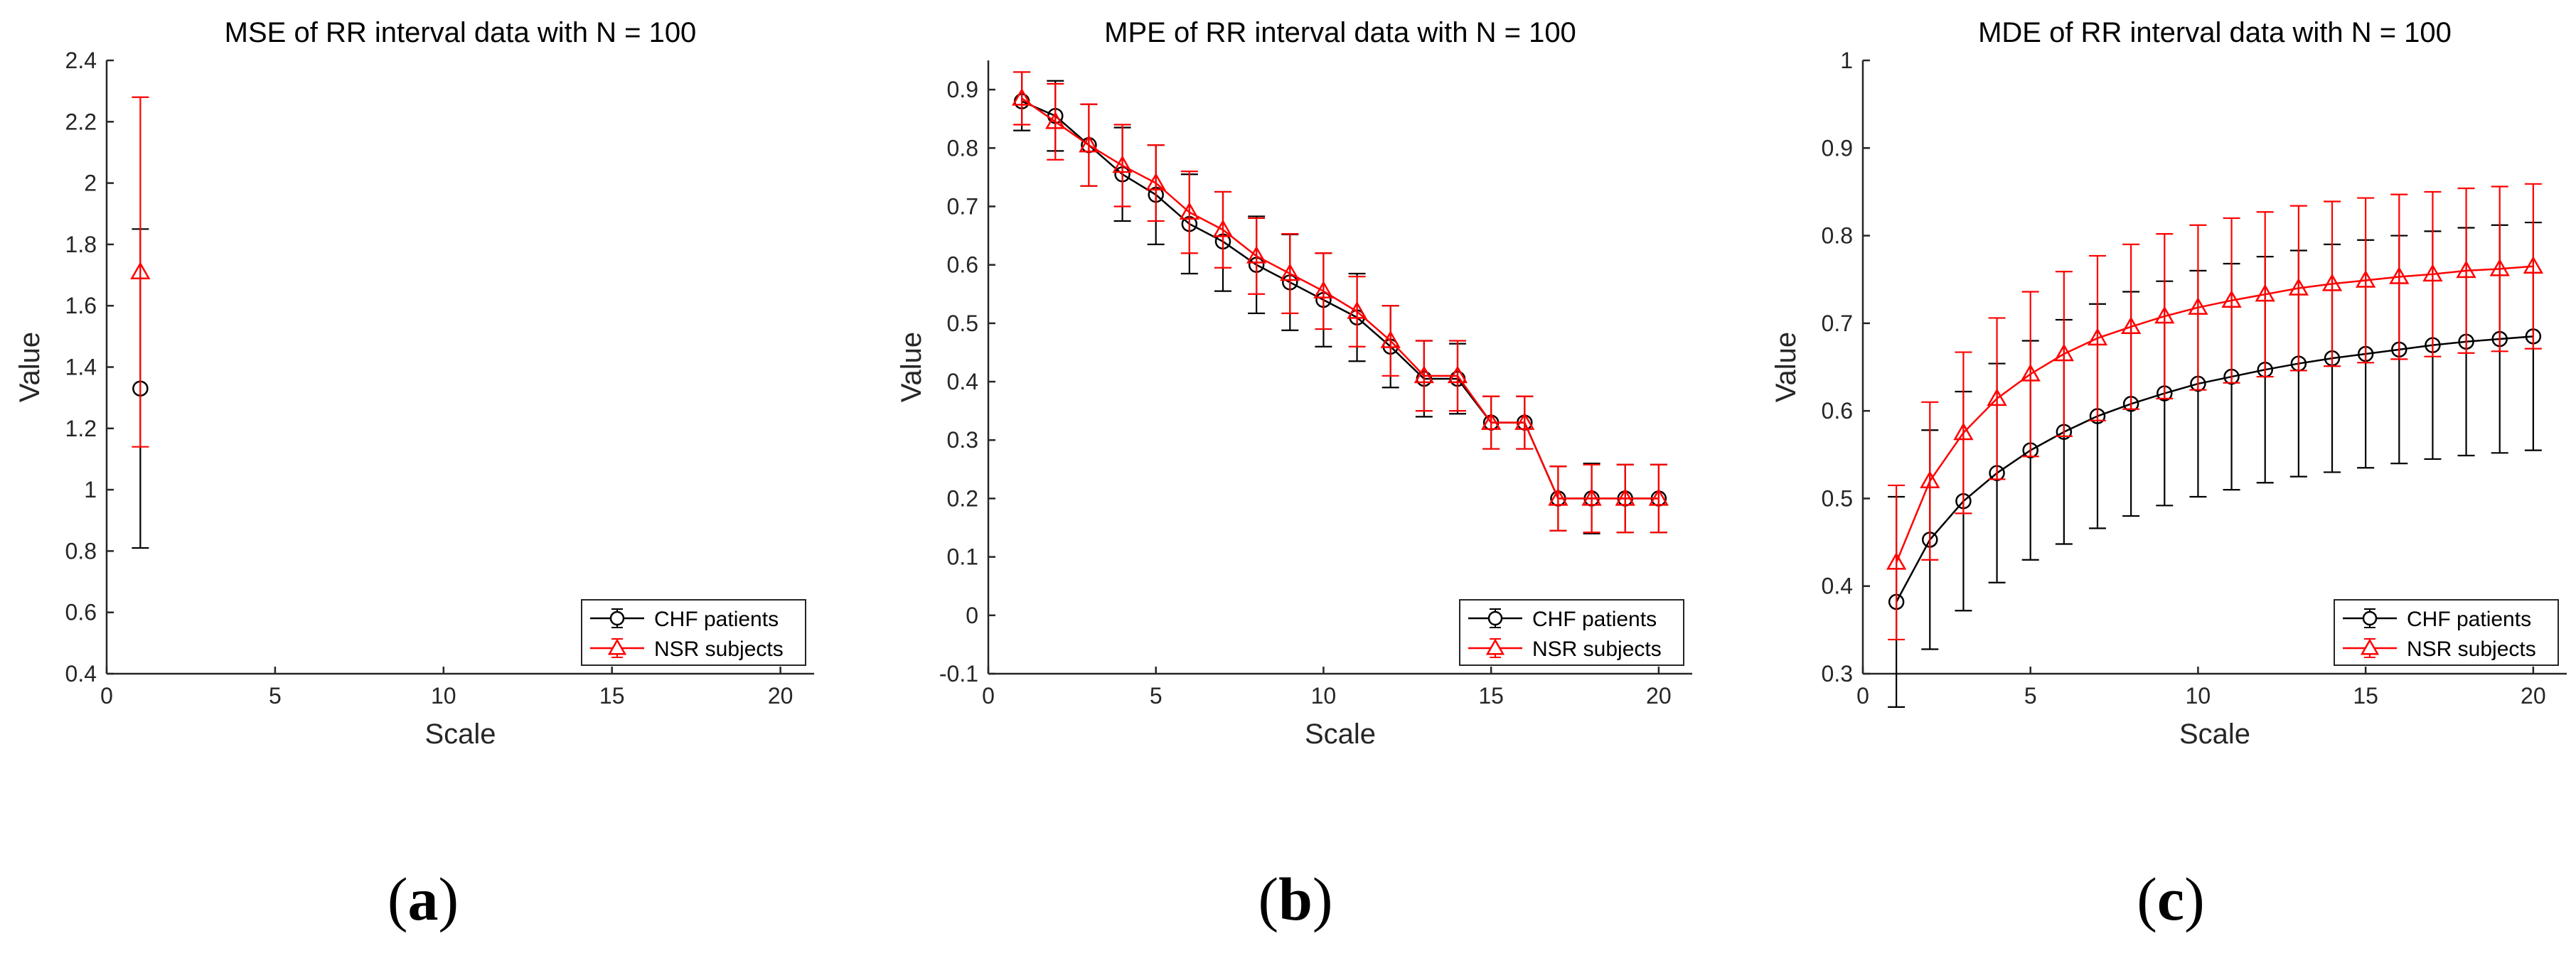  I want to click on y-tick-label: 2.4, so click(81, 60).